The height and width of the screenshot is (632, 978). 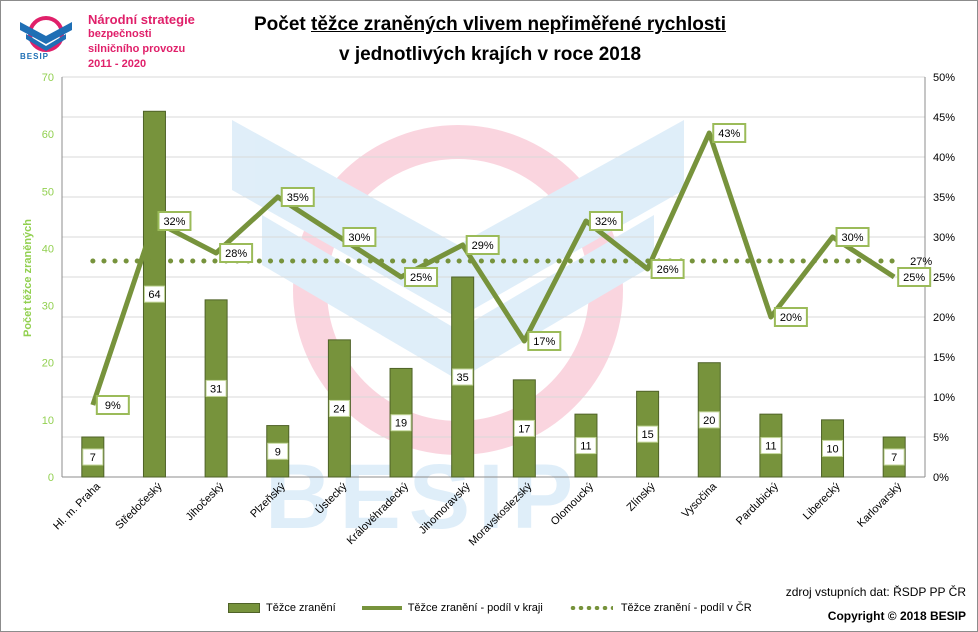 I want to click on y-tick-label: 40, so click(x=48, y=249).